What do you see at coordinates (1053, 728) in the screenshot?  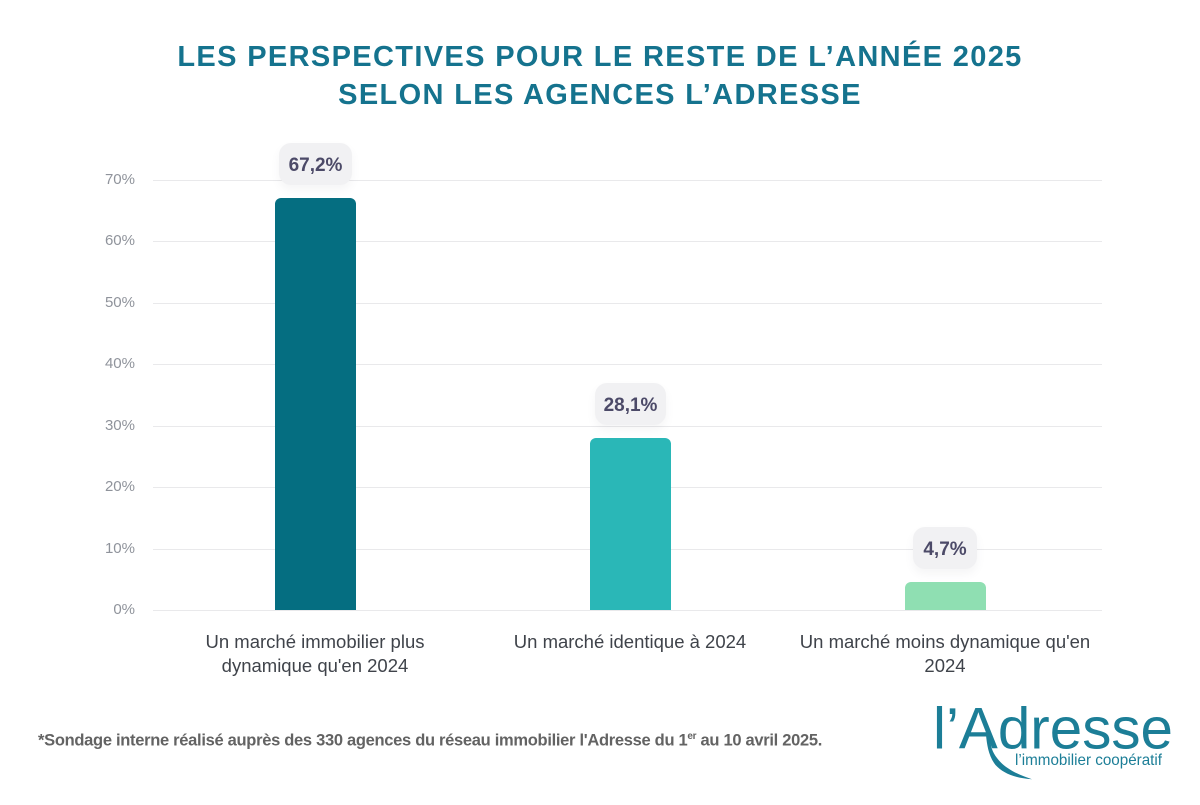 I see `svg-text: l’Adresse` at bounding box center [1053, 728].